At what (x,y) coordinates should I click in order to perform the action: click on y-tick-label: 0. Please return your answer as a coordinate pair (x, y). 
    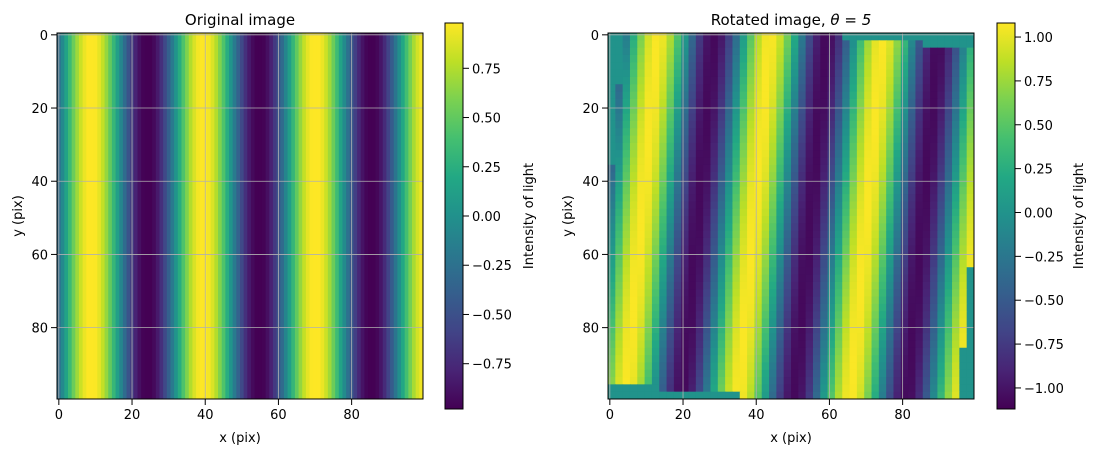
    Looking at the image, I should click on (595, 36).